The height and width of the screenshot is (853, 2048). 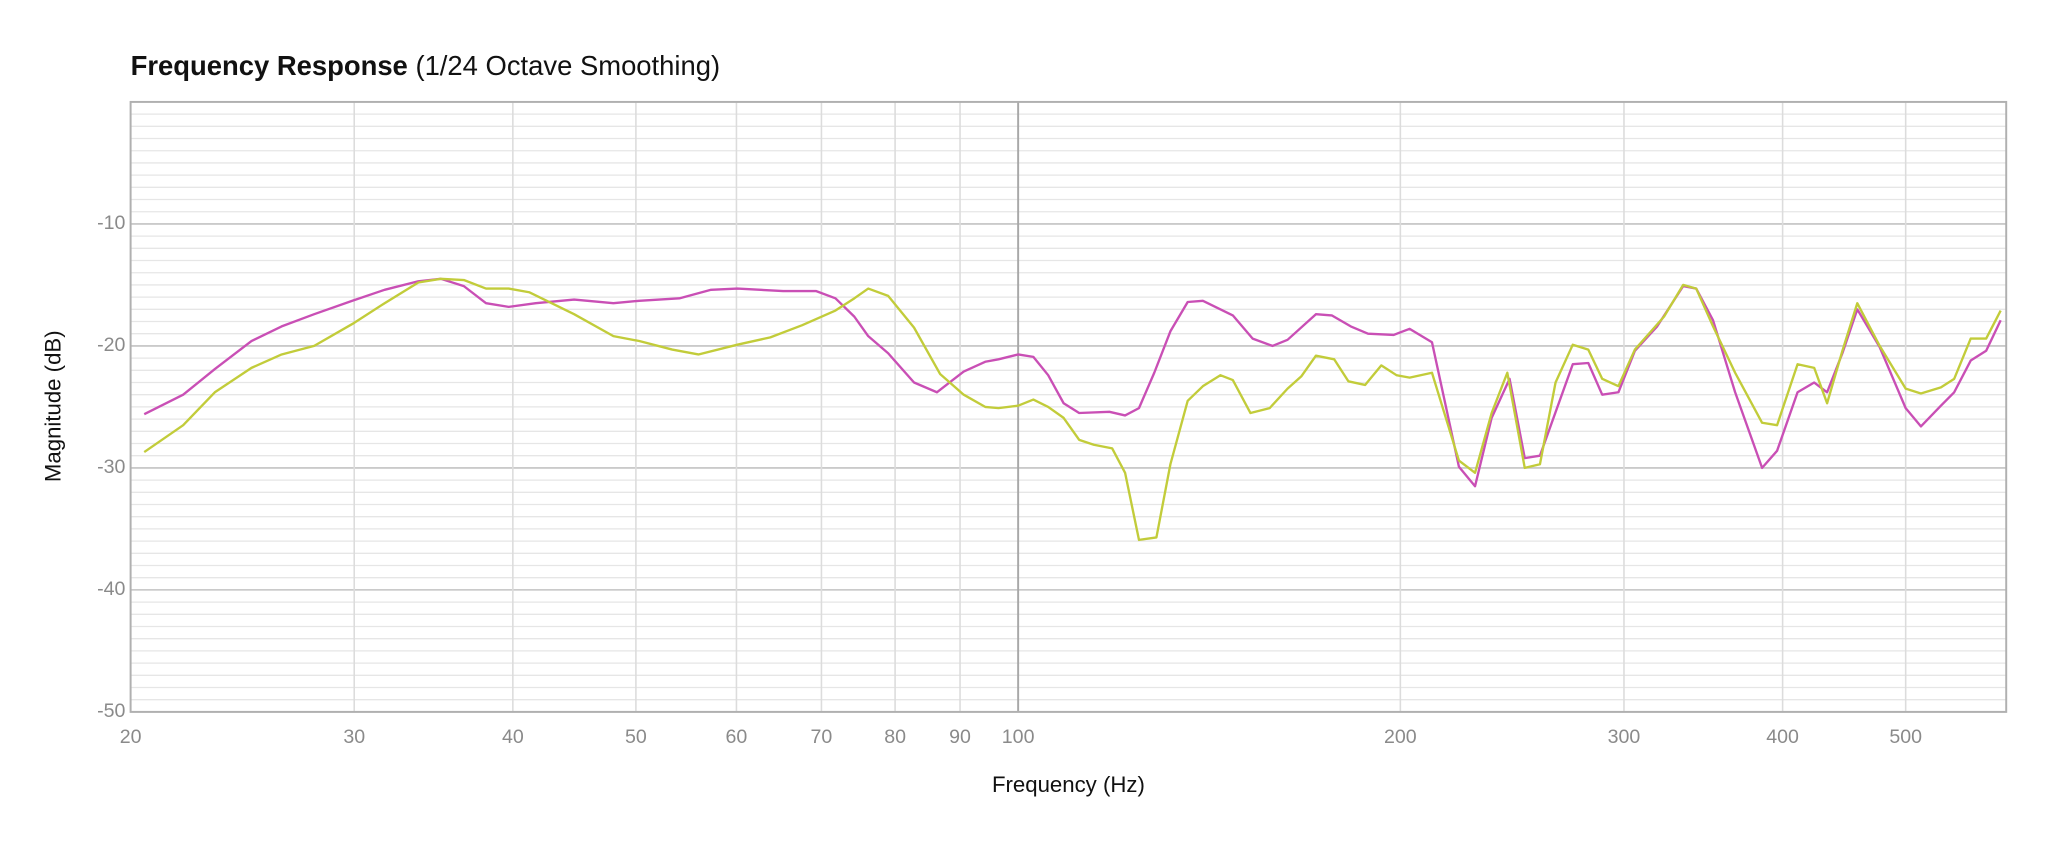 What do you see at coordinates (1400, 737) in the screenshot?
I see `x-tick-label: 200` at bounding box center [1400, 737].